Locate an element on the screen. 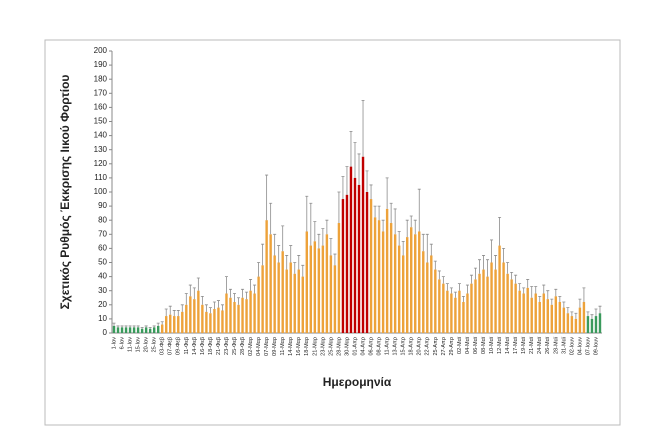 Image resolution: width=660 pixels, height=440 pixels. x-tick-label: 16-Μαρ is located at coordinates (299, 346).